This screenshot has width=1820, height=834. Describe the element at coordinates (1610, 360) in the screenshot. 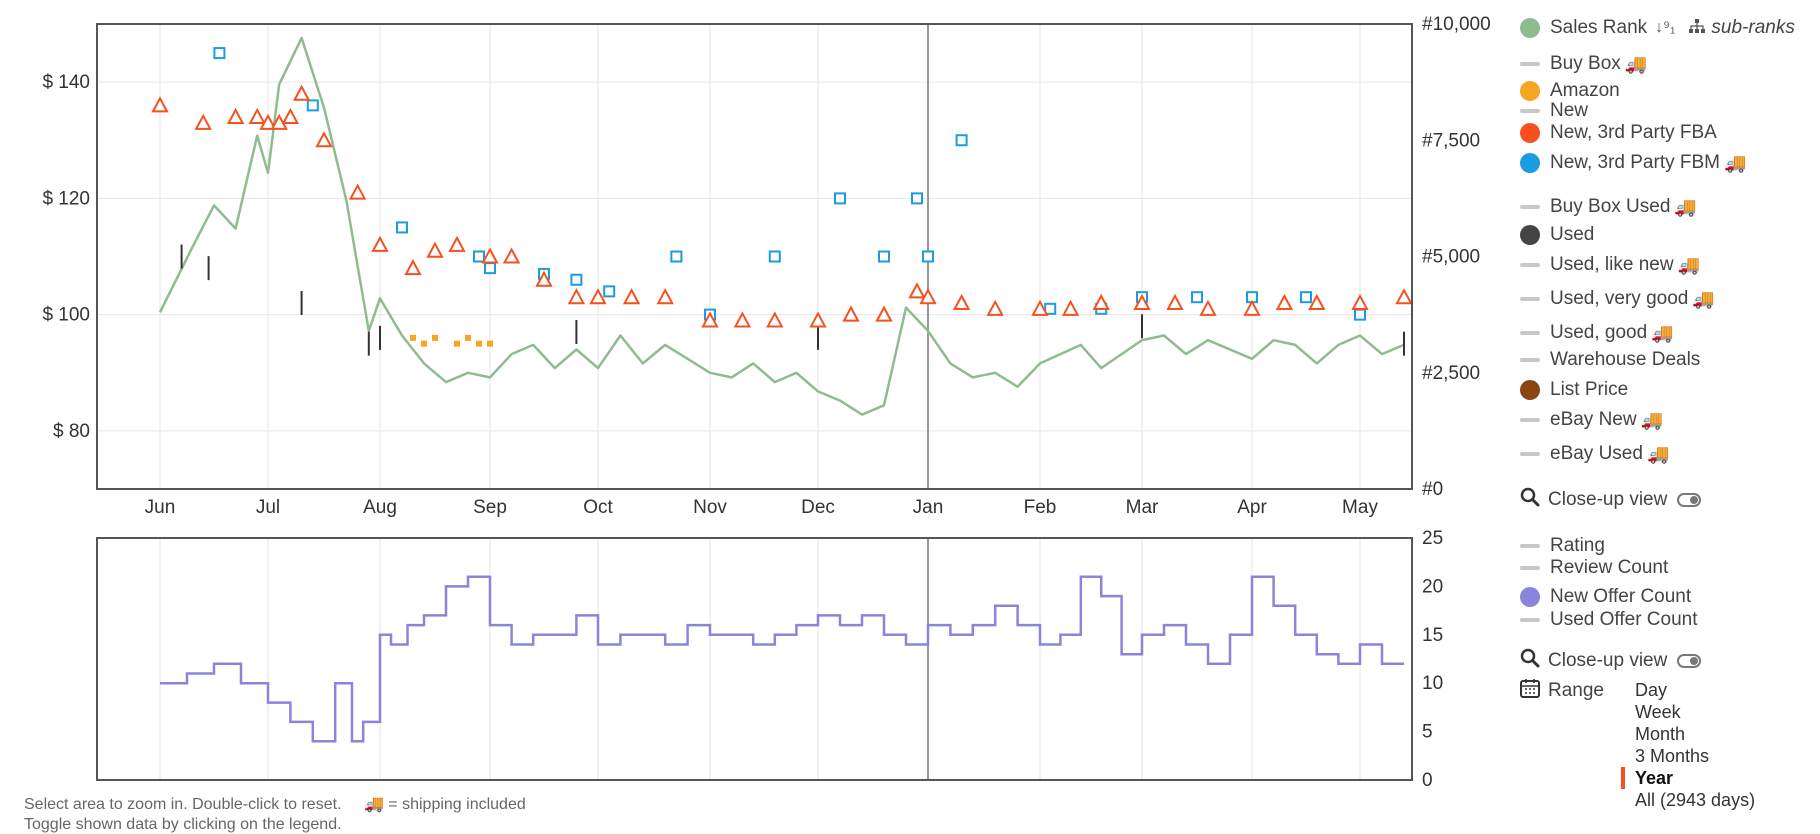

I see `legend-warehouse: Warehouse Deals` at that location.